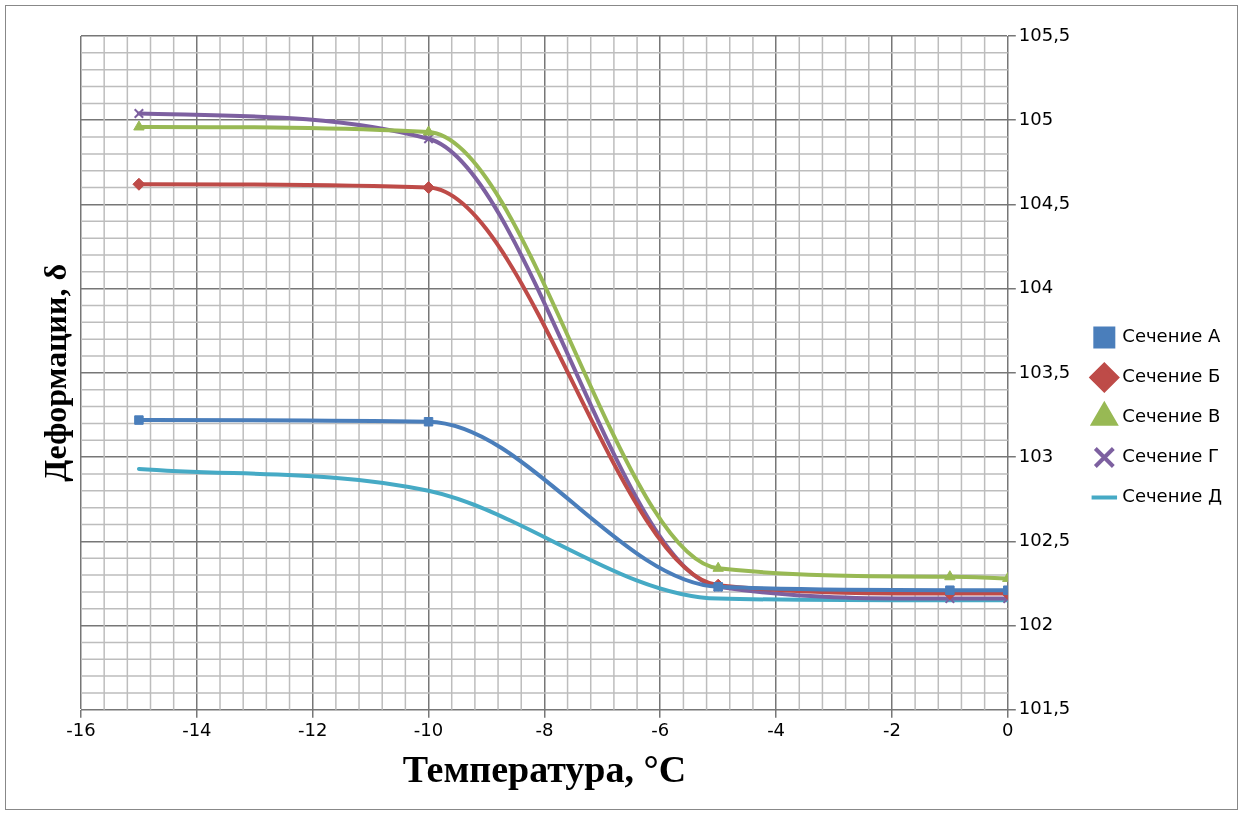 The width and height of the screenshot is (1245, 817). Describe the element at coordinates (891, 730) in the screenshot. I see `x-tick-label: -2` at that location.